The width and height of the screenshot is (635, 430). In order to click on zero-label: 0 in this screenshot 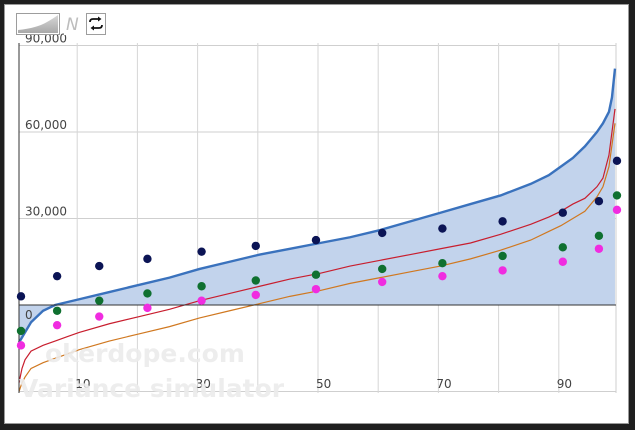, I will do `click(29, 315)`.